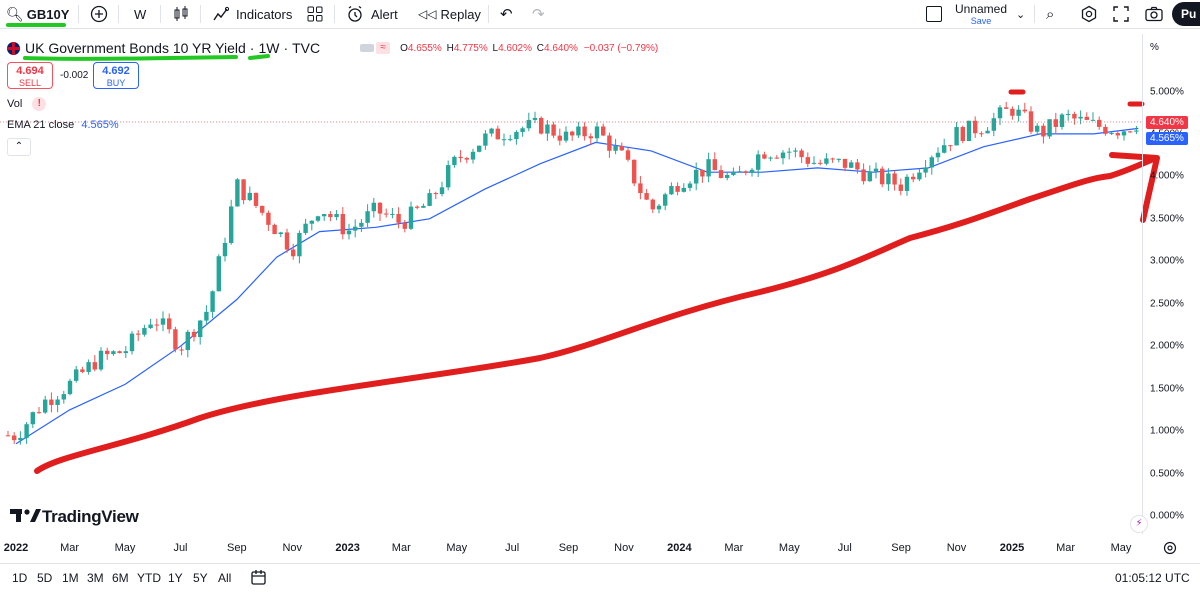  What do you see at coordinates (1121, 14) in the screenshot?
I see `fullscreen-button` at bounding box center [1121, 14].